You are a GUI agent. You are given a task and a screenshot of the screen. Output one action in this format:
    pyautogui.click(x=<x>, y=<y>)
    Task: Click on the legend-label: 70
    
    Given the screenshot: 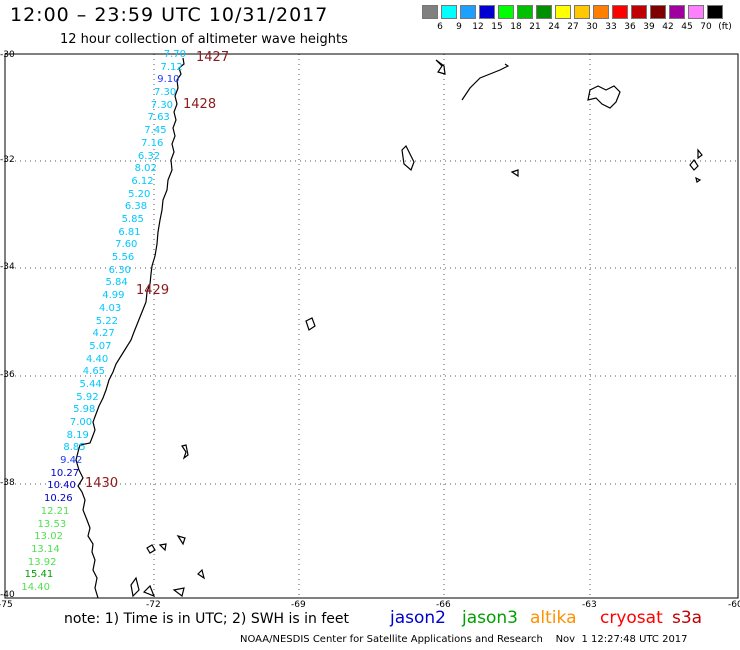 What is the action you would take?
    pyautogui.click(x=706, y=27)
    